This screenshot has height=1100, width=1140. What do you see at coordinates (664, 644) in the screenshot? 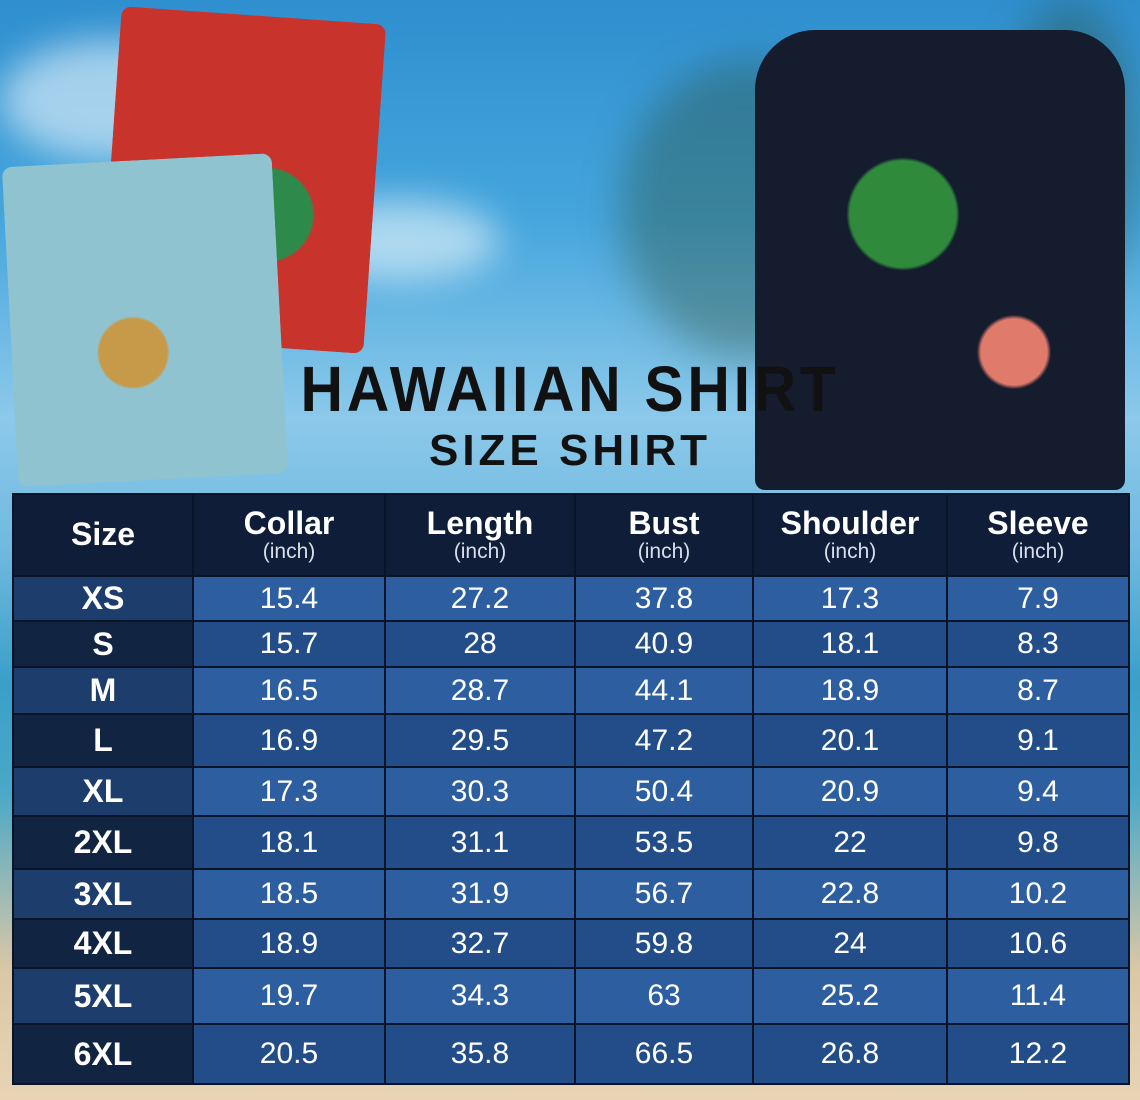
I see `measurement-cell: 40.9` at bounding box center [664, 644].